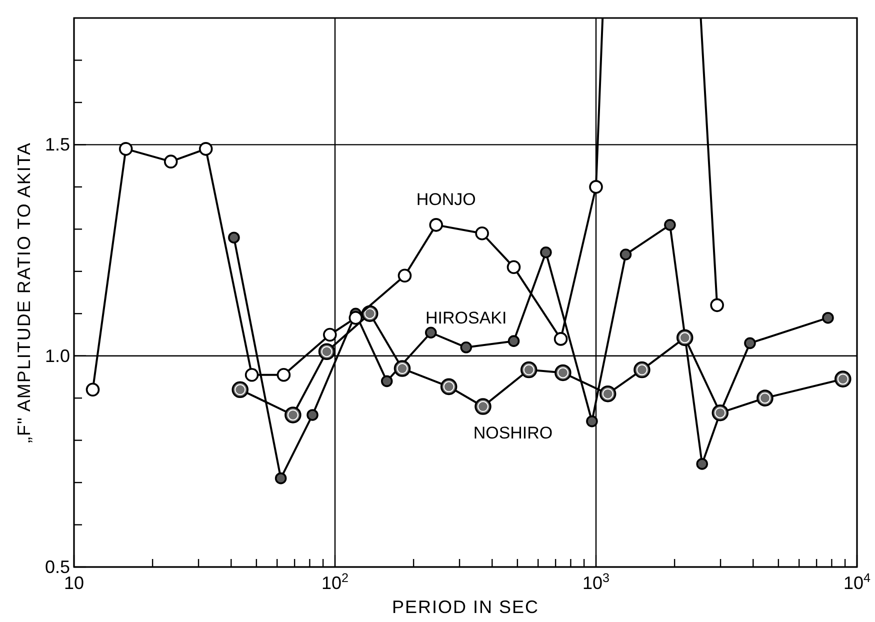 This screenshot has height=622, width=875. I want to click on x-tick-label: 10$^{3}$, so click(596, 582).